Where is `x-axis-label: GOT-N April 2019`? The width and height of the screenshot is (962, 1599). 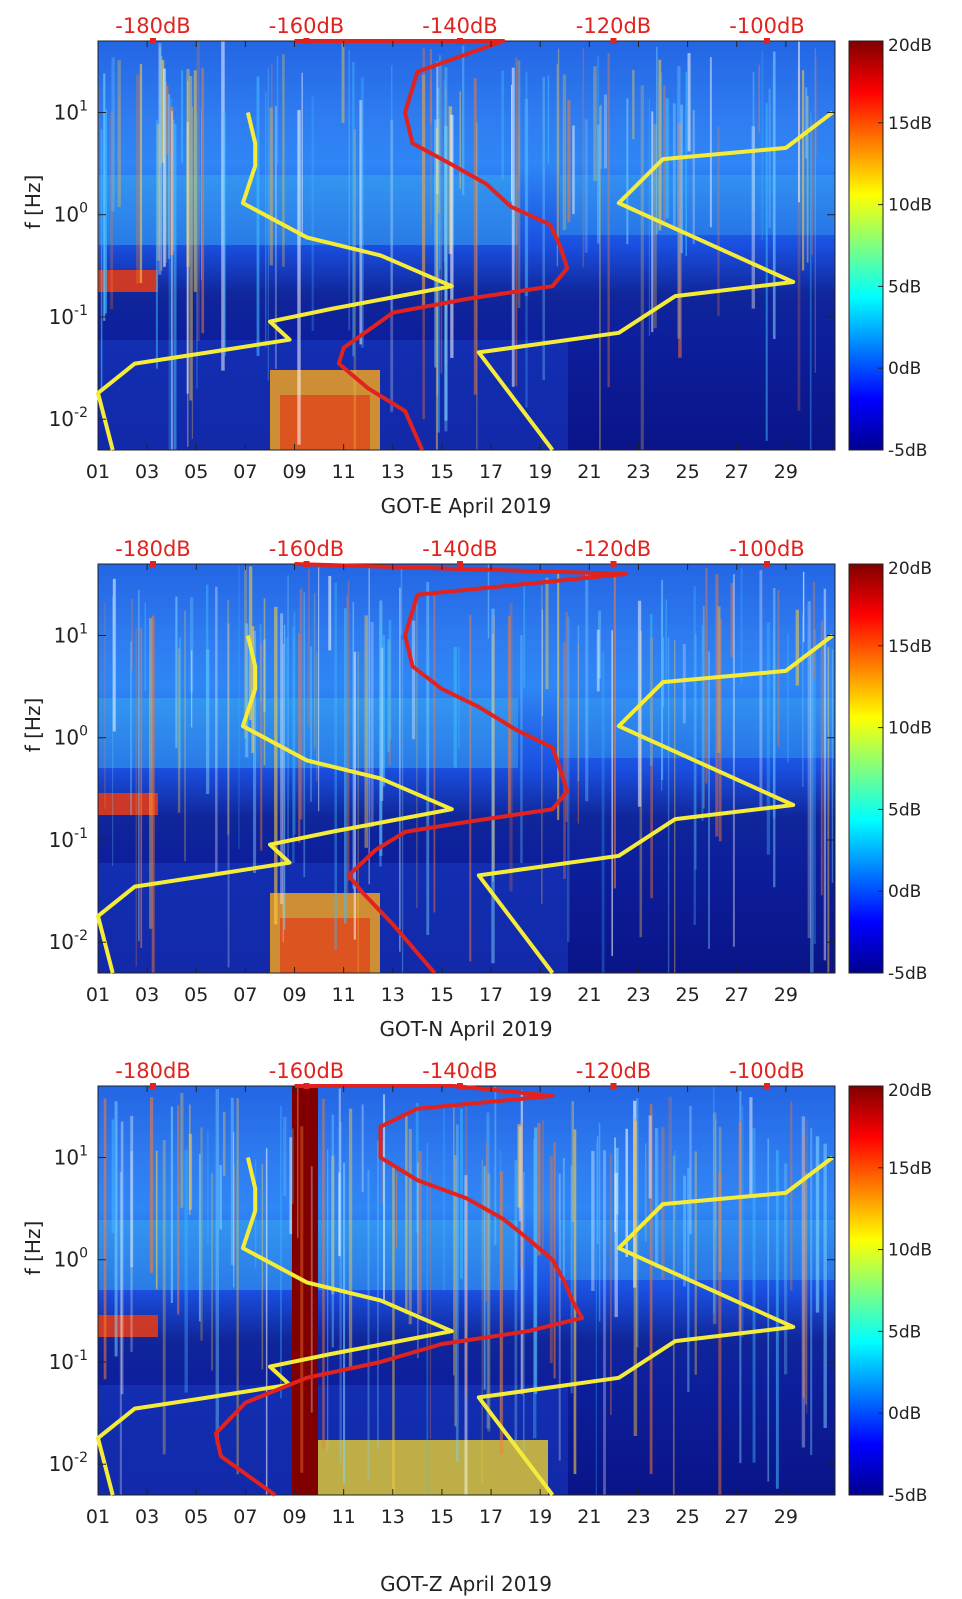 x-axis-label: GOT-N April 2019 is located at coordinates (465, 1029).